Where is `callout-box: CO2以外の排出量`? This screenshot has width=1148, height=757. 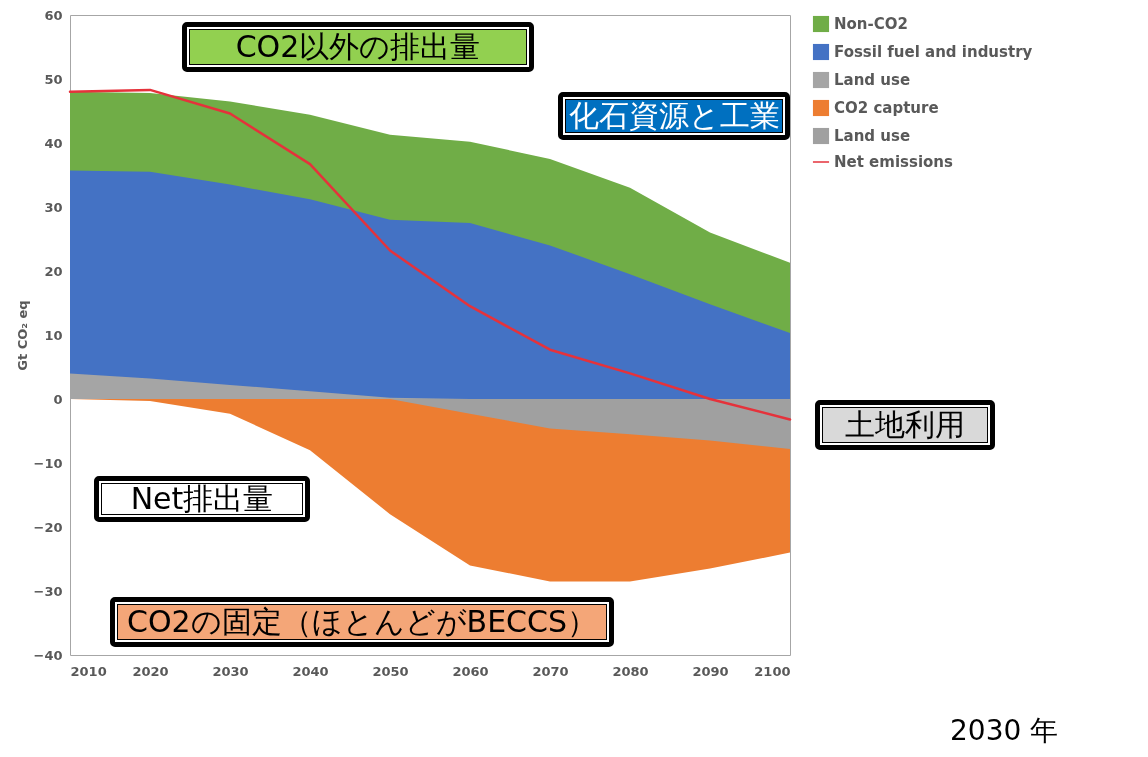 callout-box: CO2以外の排出量 is located at coordinates (358, 47).